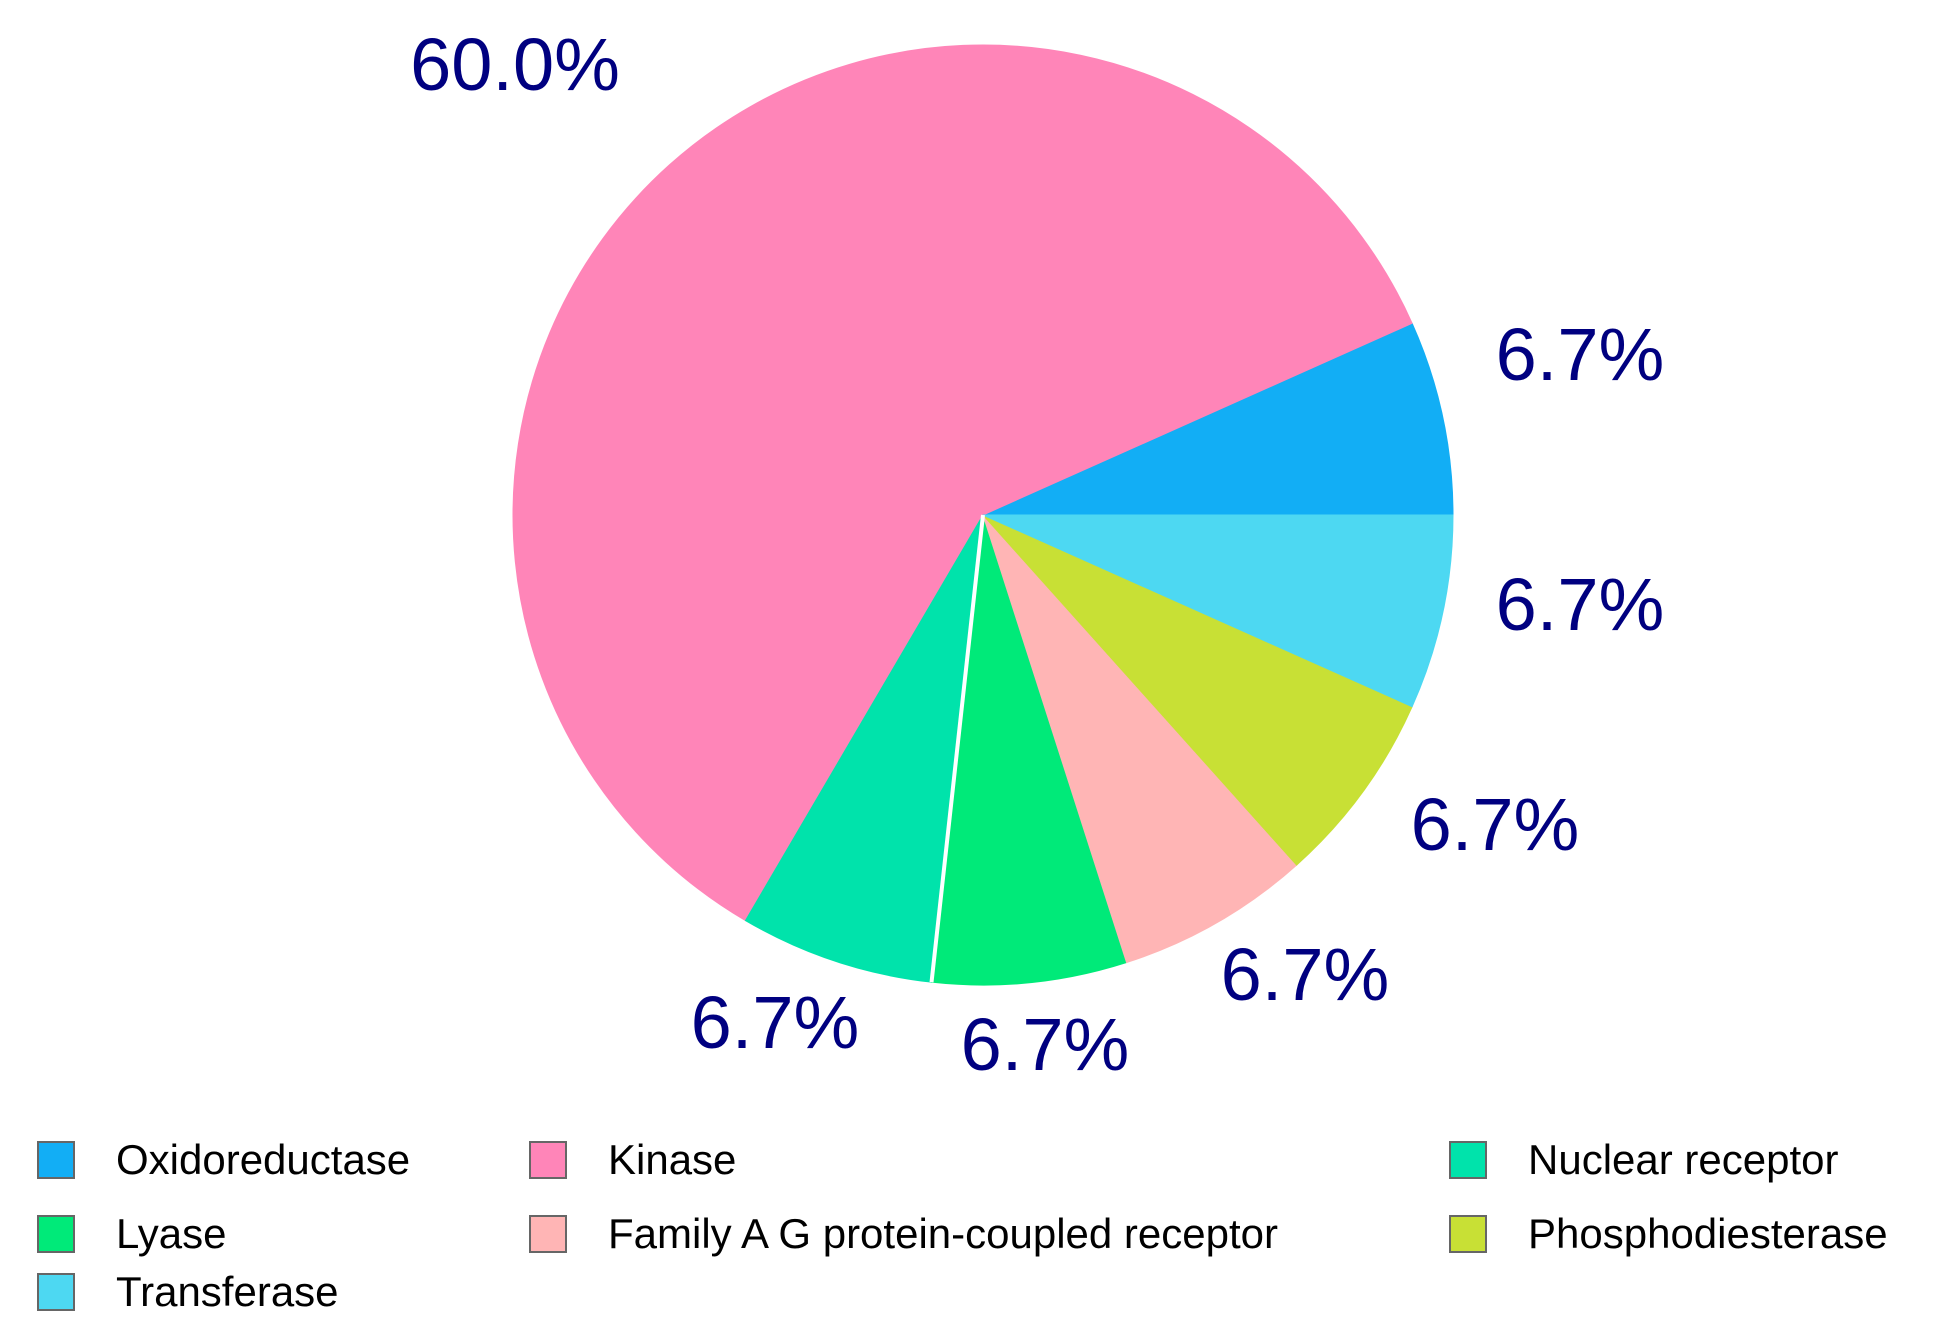  What do you see at coordinates (1218, 419) in the screenshot?
I see `slice-oxidoreductase` at bounding box center [1218, 419].